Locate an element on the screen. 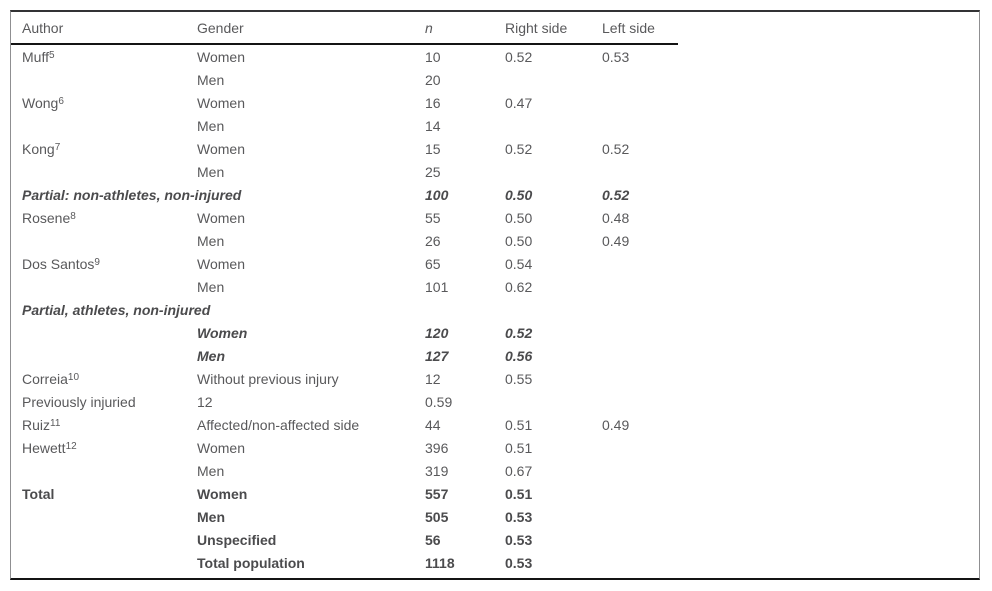 The width and height of the screenshot is (992, 591). cell-author: Rosene8 is located at coordinates (104, 217).